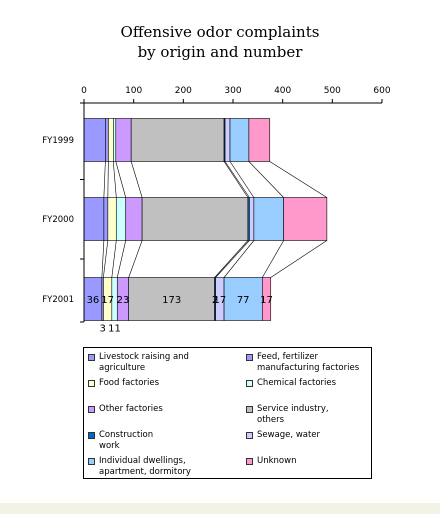  What do you see at coordinates (93, 300) in the screenshot?
I see `data-label: 36` at bounding box center [93, 300].